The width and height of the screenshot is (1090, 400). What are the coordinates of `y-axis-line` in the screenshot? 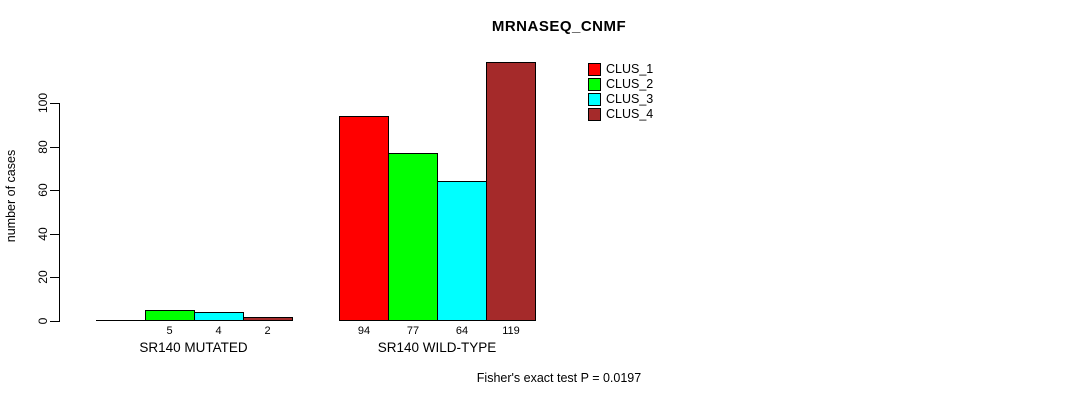 It's located at (59, 212).